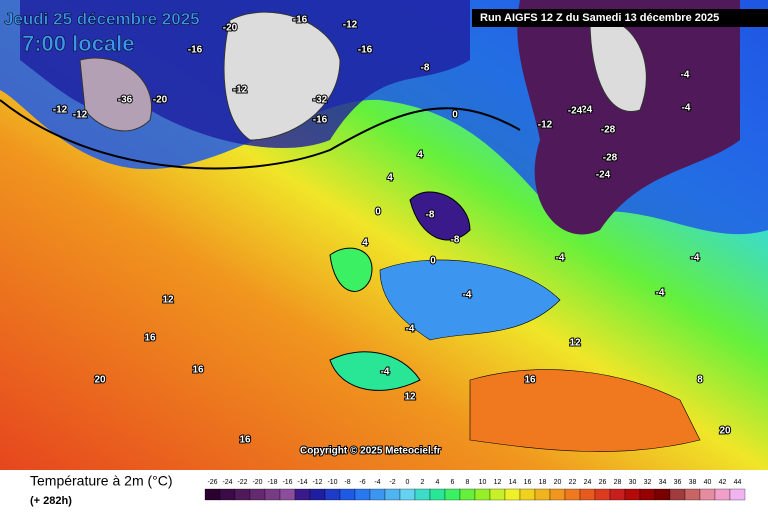 The width and height of the screenshot is (768, 517). What do you see at coordinates (242, 482) in the screenshot?
I see `scale-label: -22` at bounding box center [242, 482].